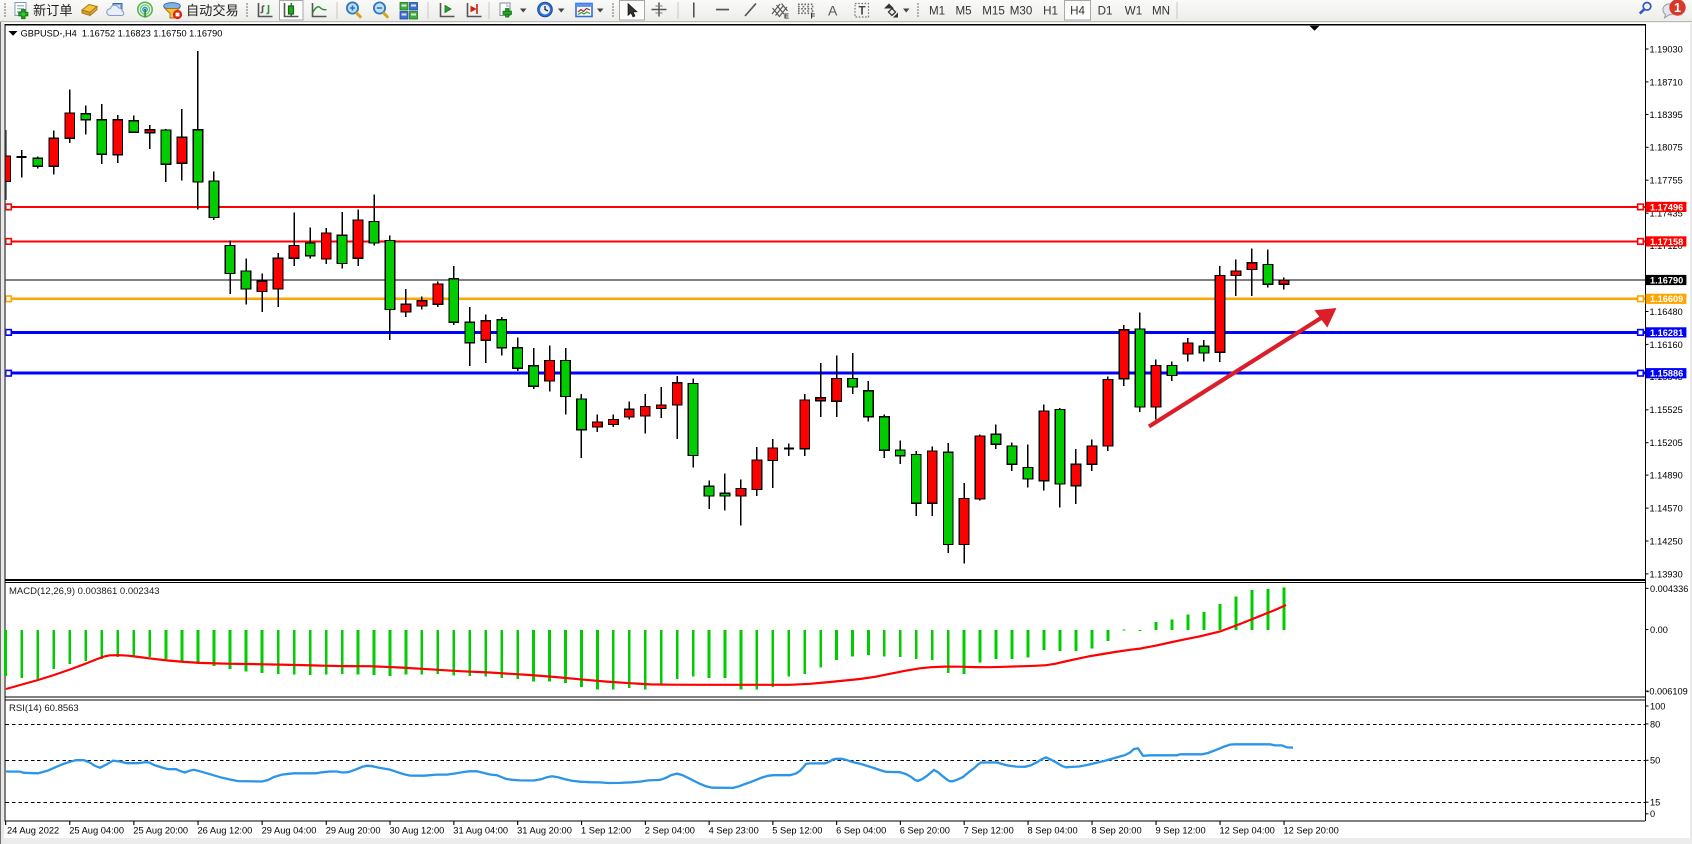  What do you see at coordinates (417, 831) in the screenshot?
I see `svg-text: 30 Aug 12:00` at bounding box center [417, 831].